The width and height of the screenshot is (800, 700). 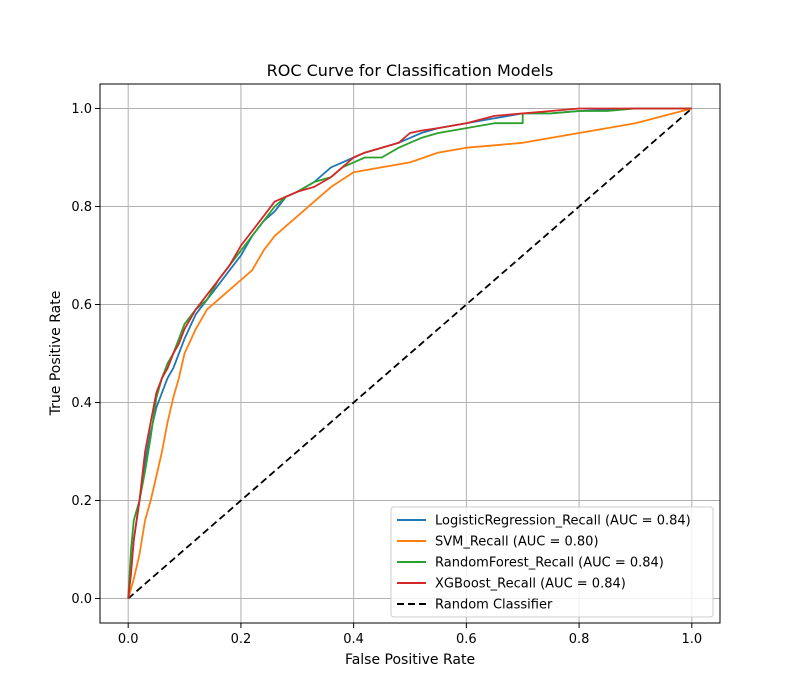 What do you see at coordinates (81, 599) in the screenshot?
I see `y-tick-label: 0.0` at bounding box center [81, 599].